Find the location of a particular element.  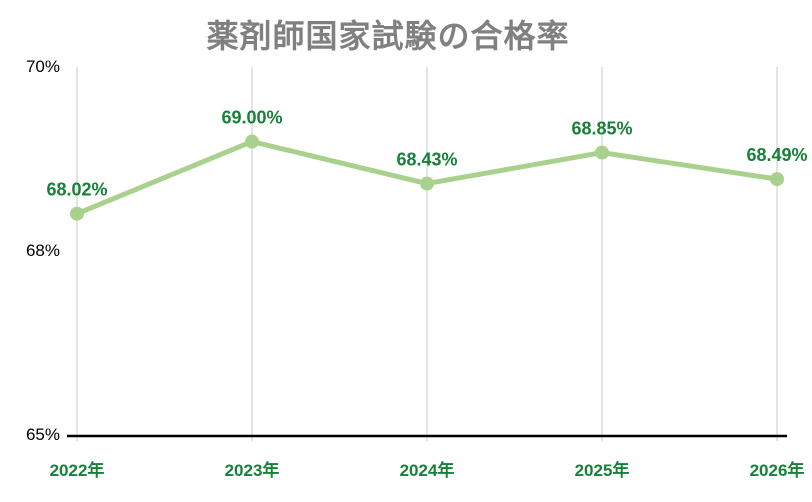

data-point-label: 68.02% is located at coordinates (76, 190).